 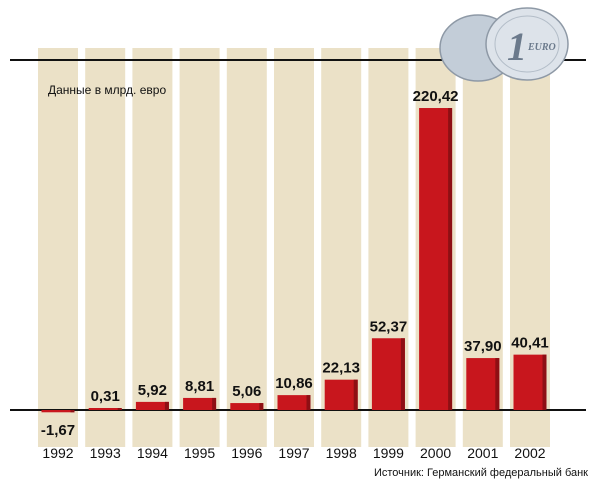 I want to click on x-tick-1997: 1997, so click(x=293, y=453).